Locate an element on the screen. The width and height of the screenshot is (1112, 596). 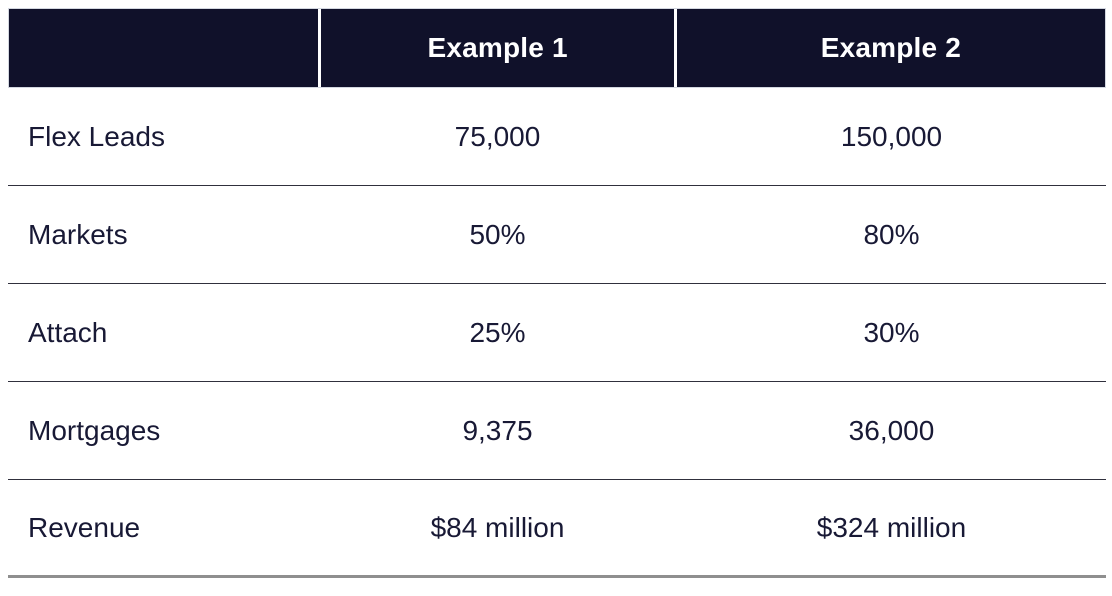
table-cell: $324 million is located at coordinates (891, 527).